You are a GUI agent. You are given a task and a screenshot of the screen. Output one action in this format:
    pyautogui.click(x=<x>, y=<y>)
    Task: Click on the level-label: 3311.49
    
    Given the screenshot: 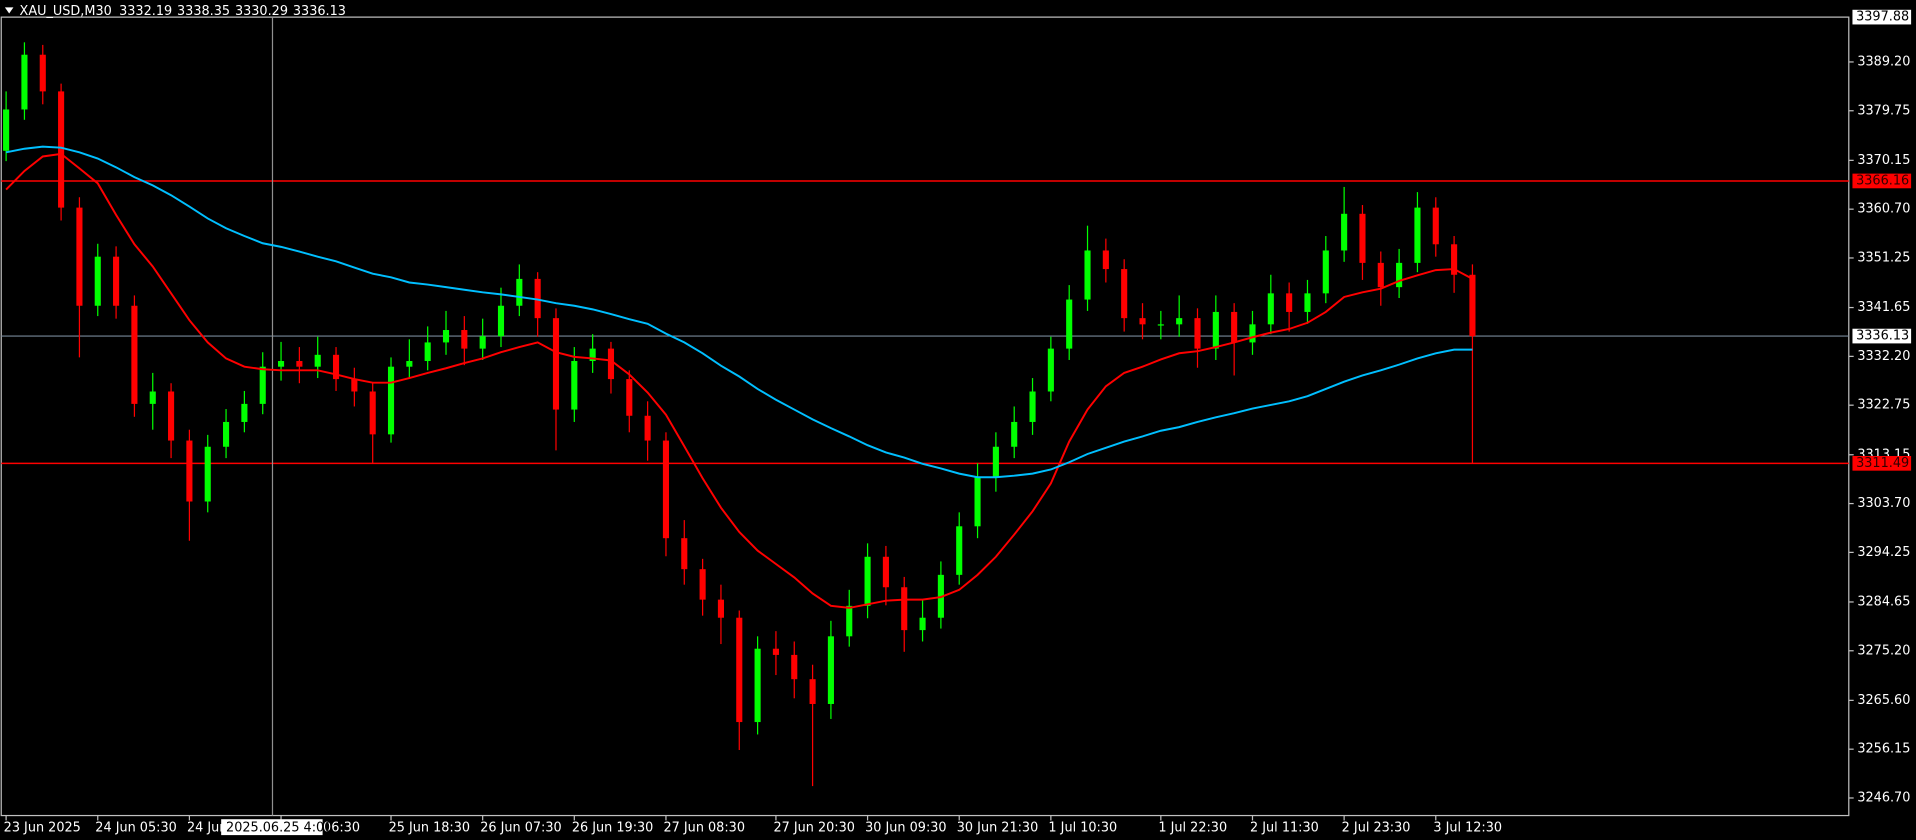 What is the action you would take?
    pyautogui.click(x=1882, y=463)
    